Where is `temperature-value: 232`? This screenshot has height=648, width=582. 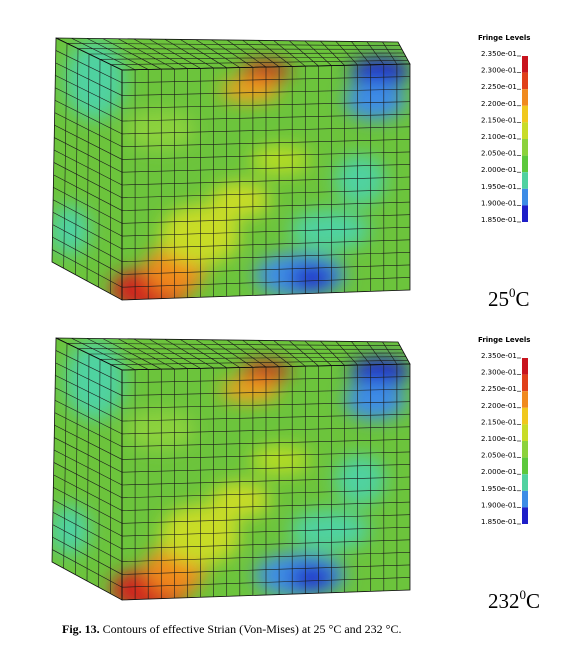
temperature-value: 232 is located at coordinates (504, 601).